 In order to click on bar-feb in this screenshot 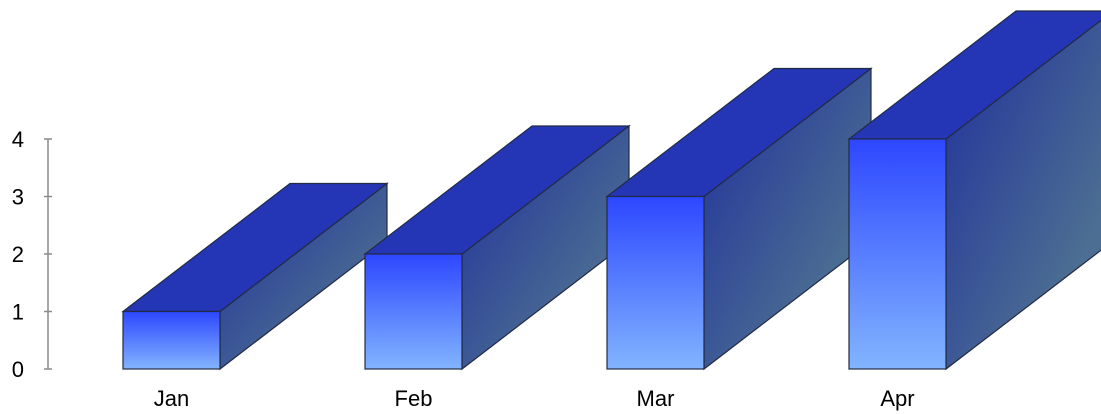, I will do `click(497, 247)`.